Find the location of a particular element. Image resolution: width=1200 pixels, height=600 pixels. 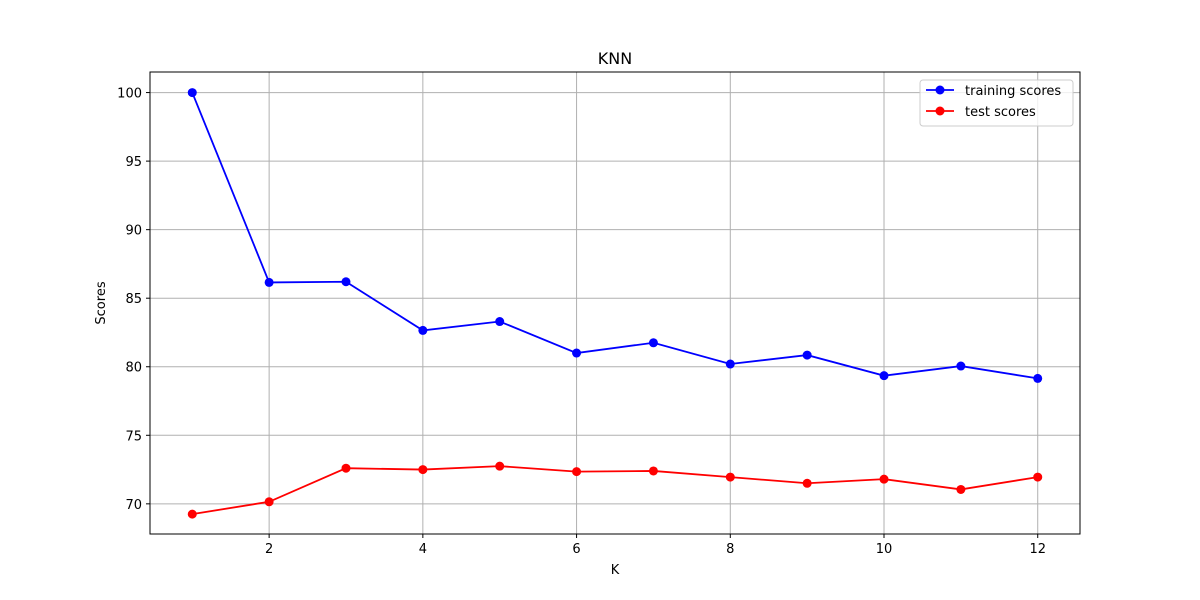

x-axis-label: K is located at coordinates (615, 570).